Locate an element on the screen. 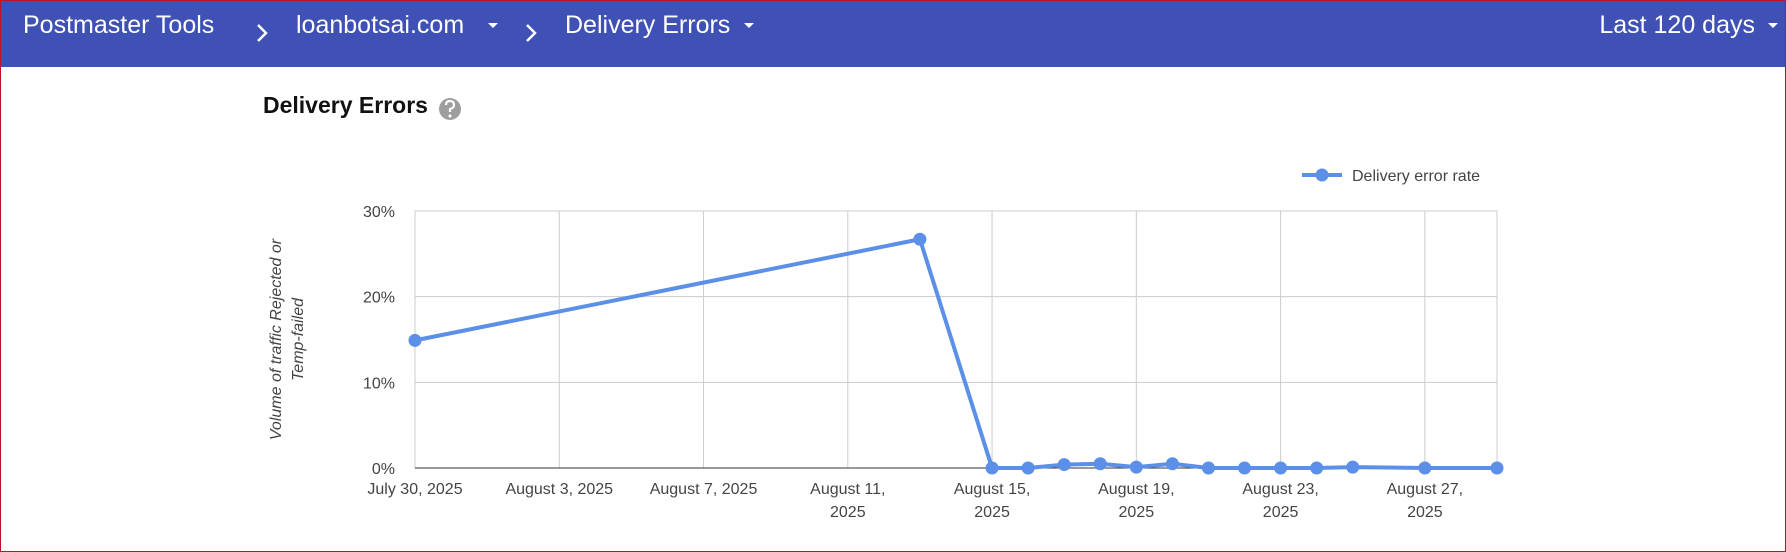 The height and width of the screenshot is (552, 1786). legend-label: Delivery error rate is located at coordinates (1416, 176).